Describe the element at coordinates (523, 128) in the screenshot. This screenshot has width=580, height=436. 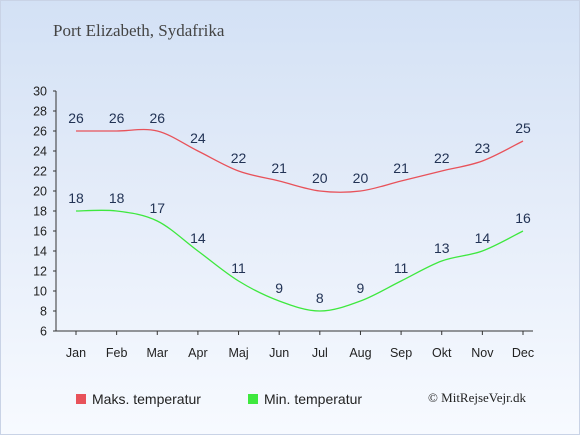
I see `data-label: 25` at that location.